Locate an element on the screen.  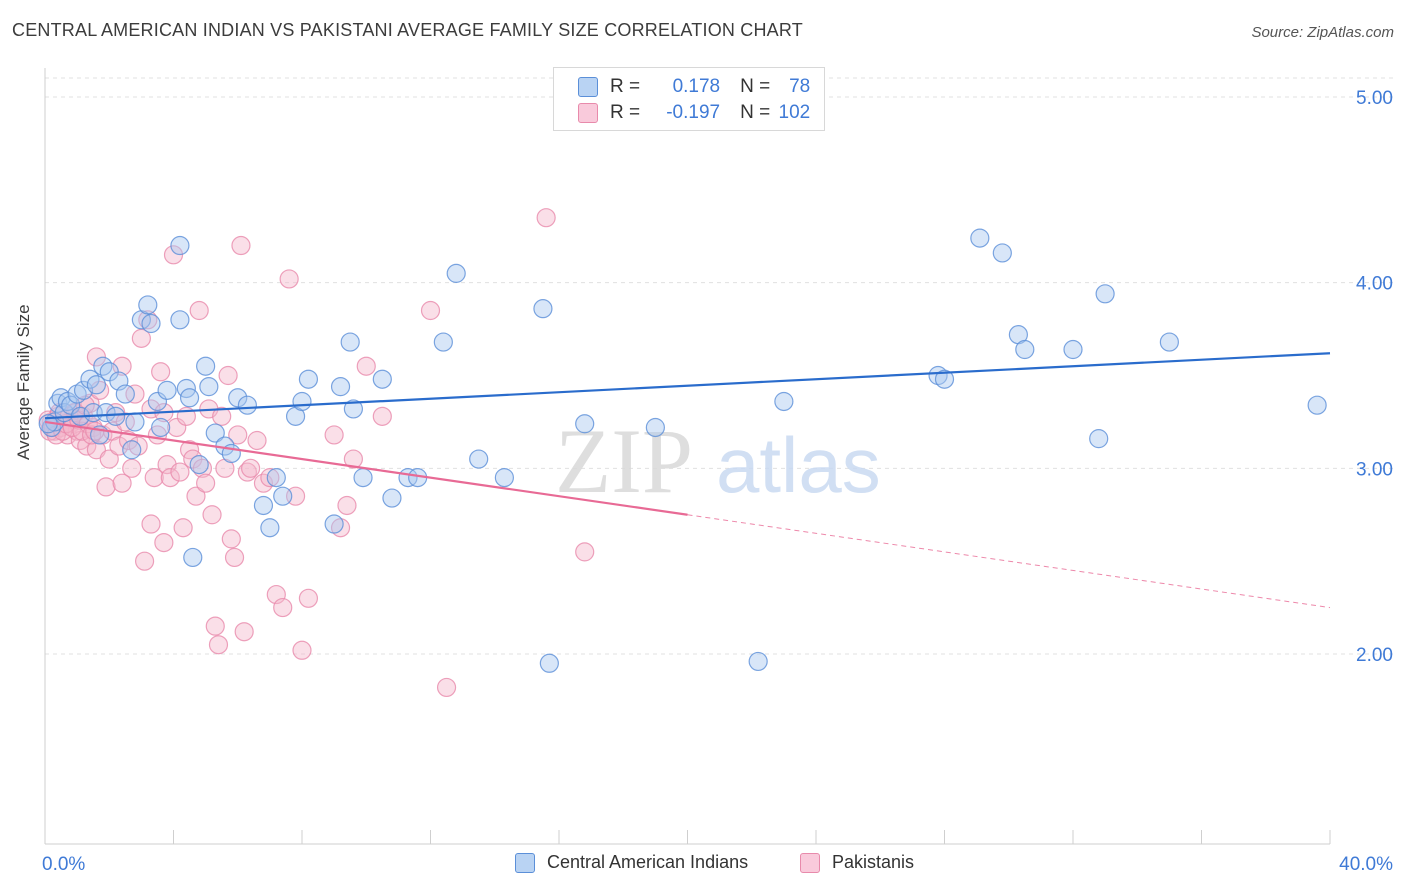
x-tick-label: 40.0% is located at coordinates (1366, 864).